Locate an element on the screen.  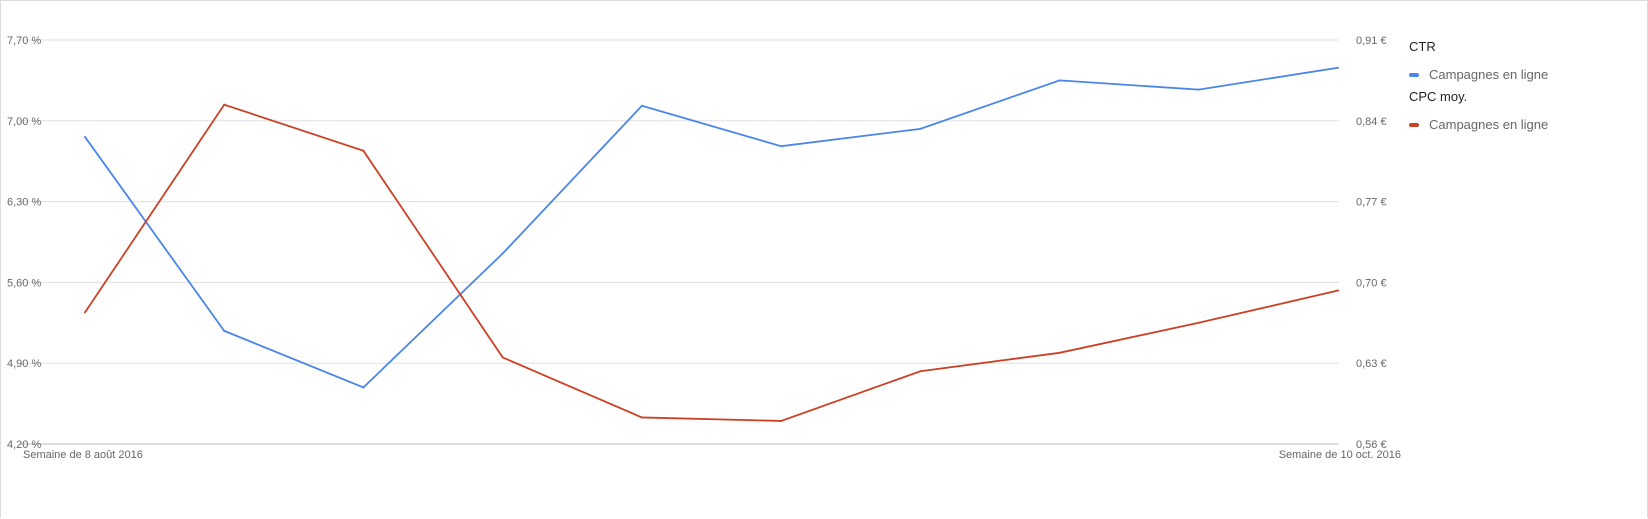
right-tick-label: 0,70 € is located at coordinates (1371, 283).